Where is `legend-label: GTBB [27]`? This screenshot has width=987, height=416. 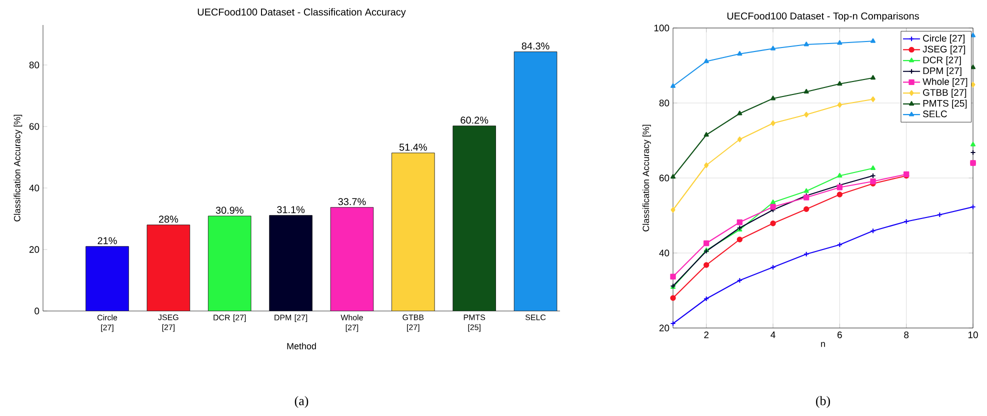 legend-label: GTBB [27] is located at coordinates (944, 93).